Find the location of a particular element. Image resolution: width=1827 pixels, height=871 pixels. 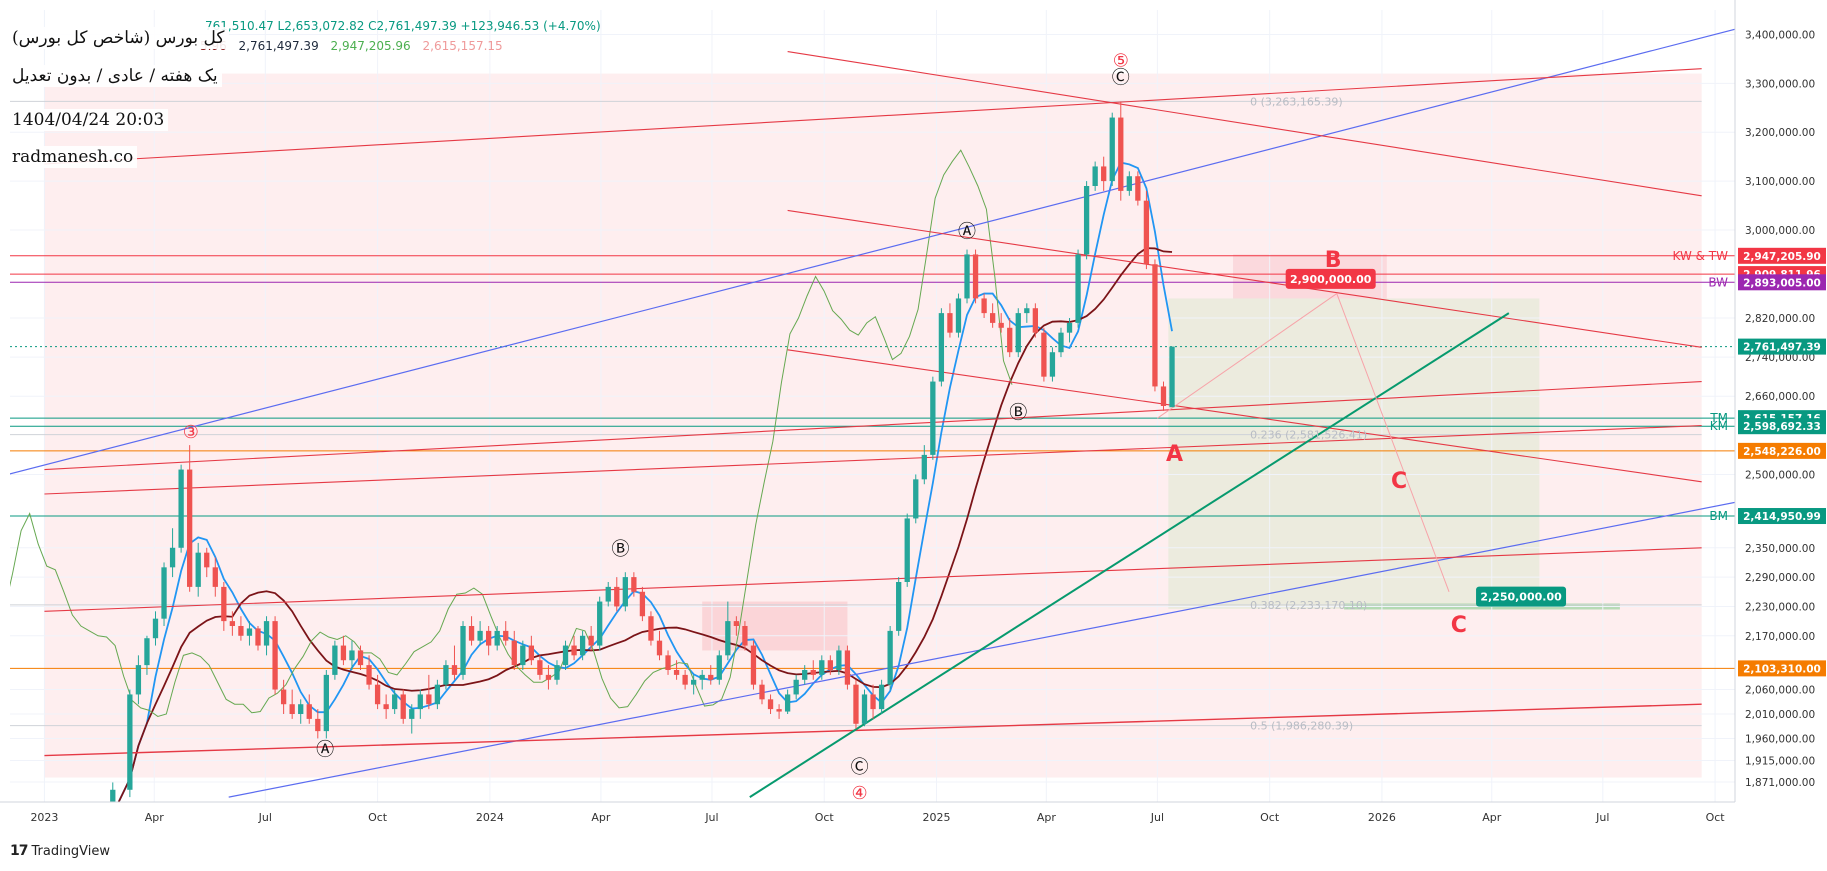

y-tick-label: 2,290,000.00 is located at coordinates (1780, 578).